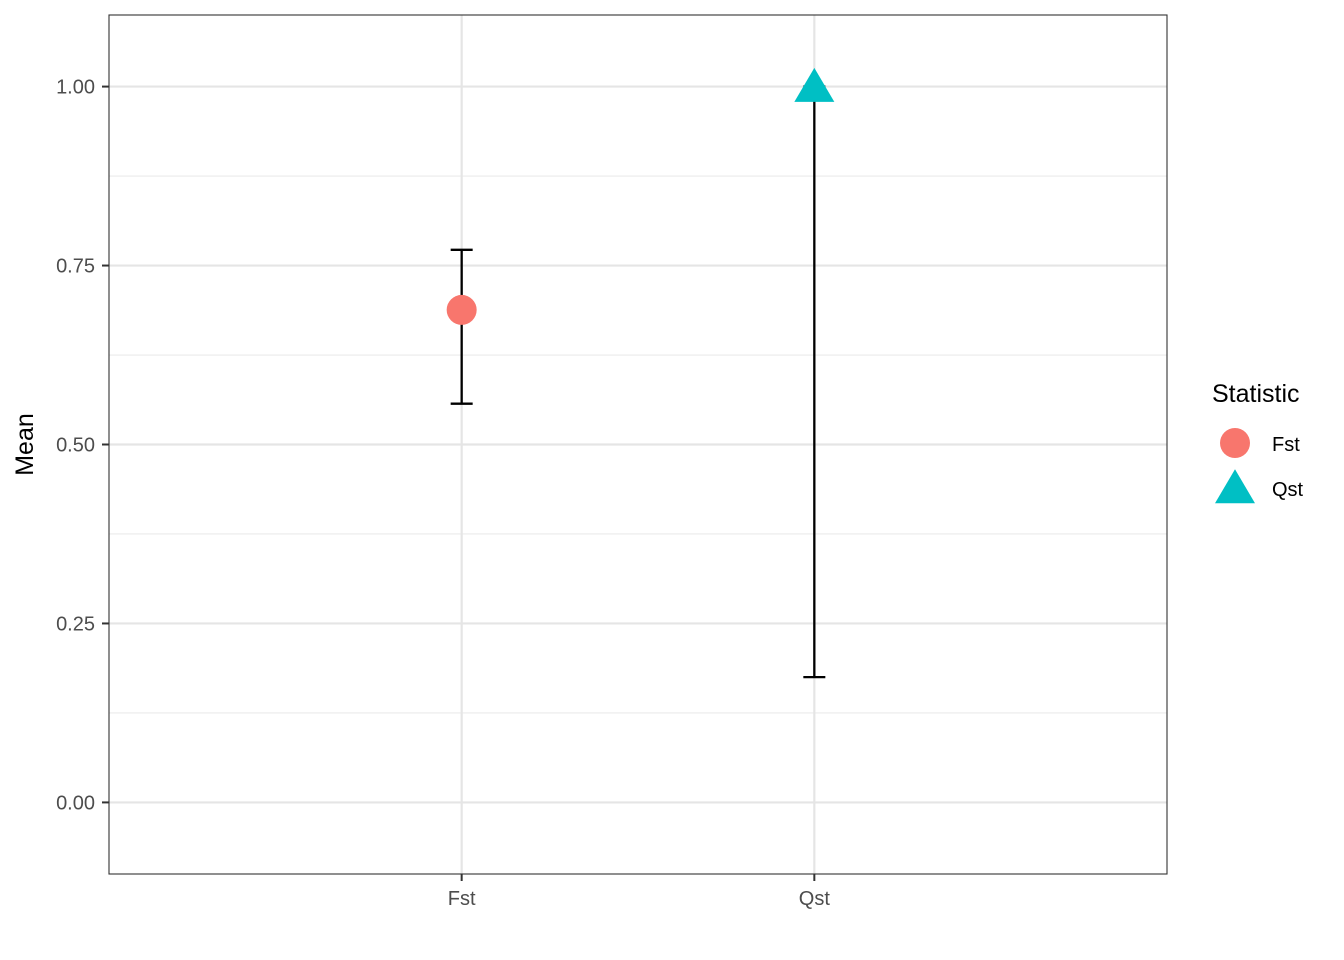 The image size is (1344, 960). What do you see at coordinates (815, 899) in the screenshot?
I see `x-tick-label: Qst` at bounding box center [815, 899].